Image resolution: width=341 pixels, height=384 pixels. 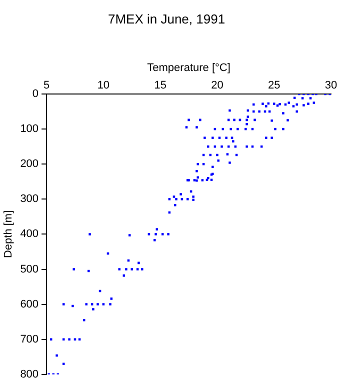 What do you see at coordinates (160, 85) in the screenshot?
I see `x-tick-label: 15` at bounding box center [160, 85].